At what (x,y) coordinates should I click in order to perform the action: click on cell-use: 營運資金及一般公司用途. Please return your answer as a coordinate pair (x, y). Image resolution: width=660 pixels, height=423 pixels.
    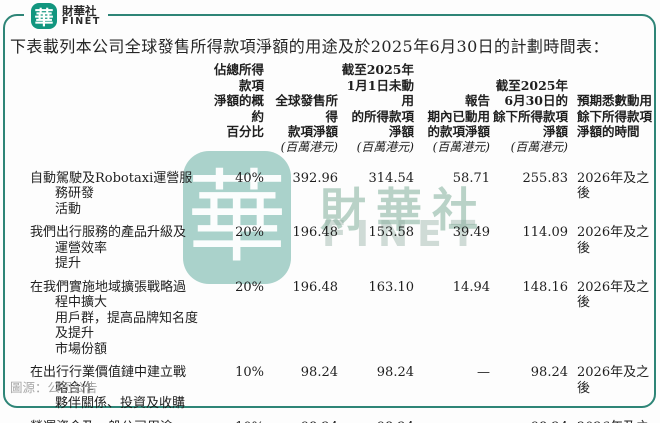
    Looking at the image, I should click on (106, 421).